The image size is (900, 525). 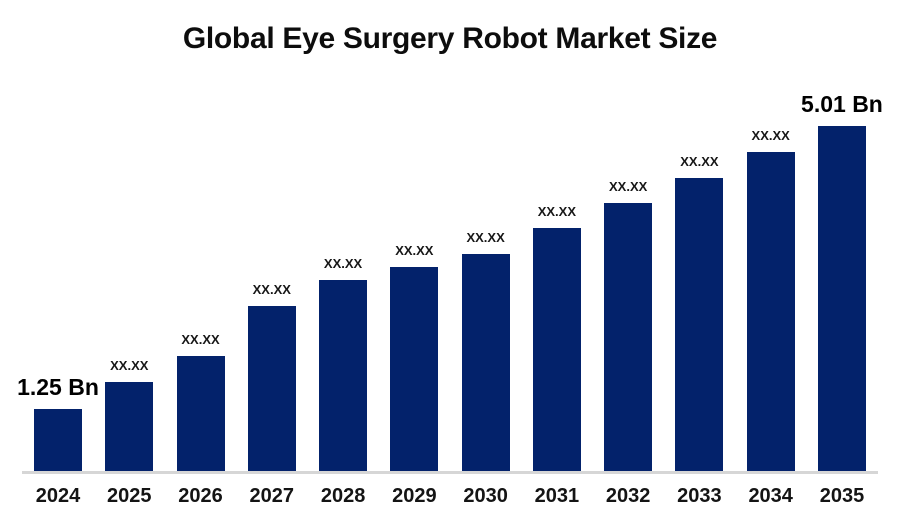 What do you see at coordinates (129, 496) in the screenshot?
I see `x-axis-tick-2025: 2025` at bounding box center [129, 496].